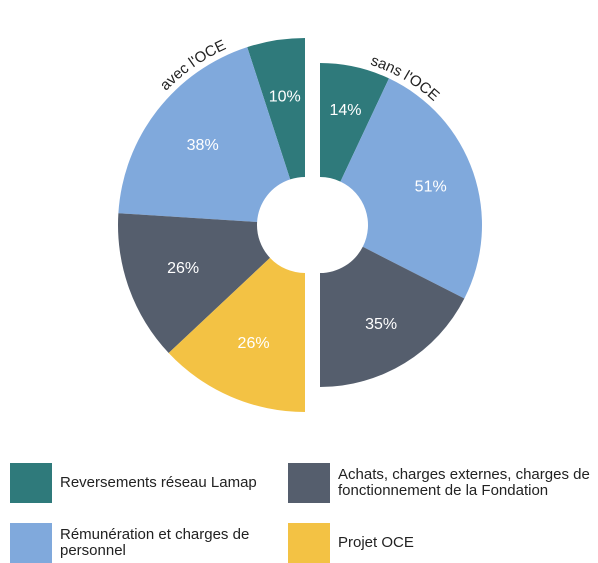 The width and height of the screenshot is (598, 563). I want to click on value-label: 38%, so click(203, 145).